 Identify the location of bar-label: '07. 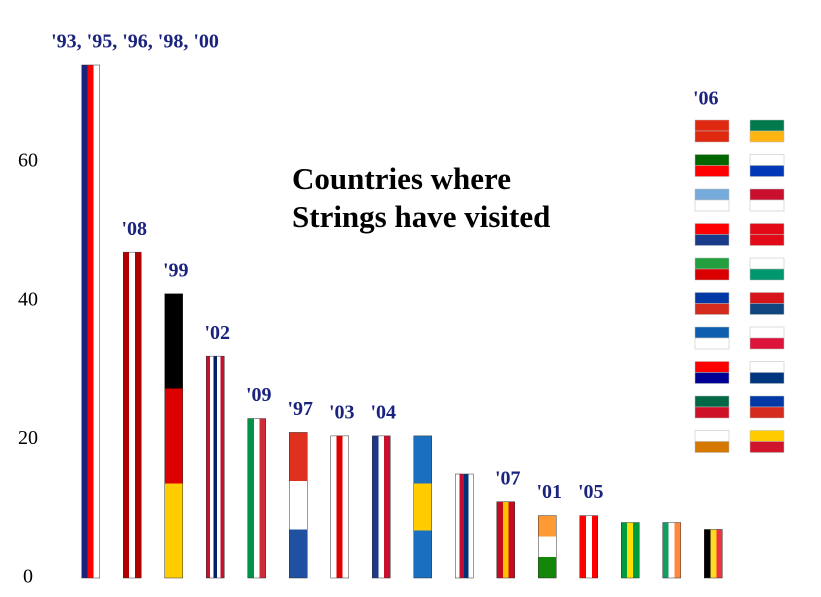
(508, 478).